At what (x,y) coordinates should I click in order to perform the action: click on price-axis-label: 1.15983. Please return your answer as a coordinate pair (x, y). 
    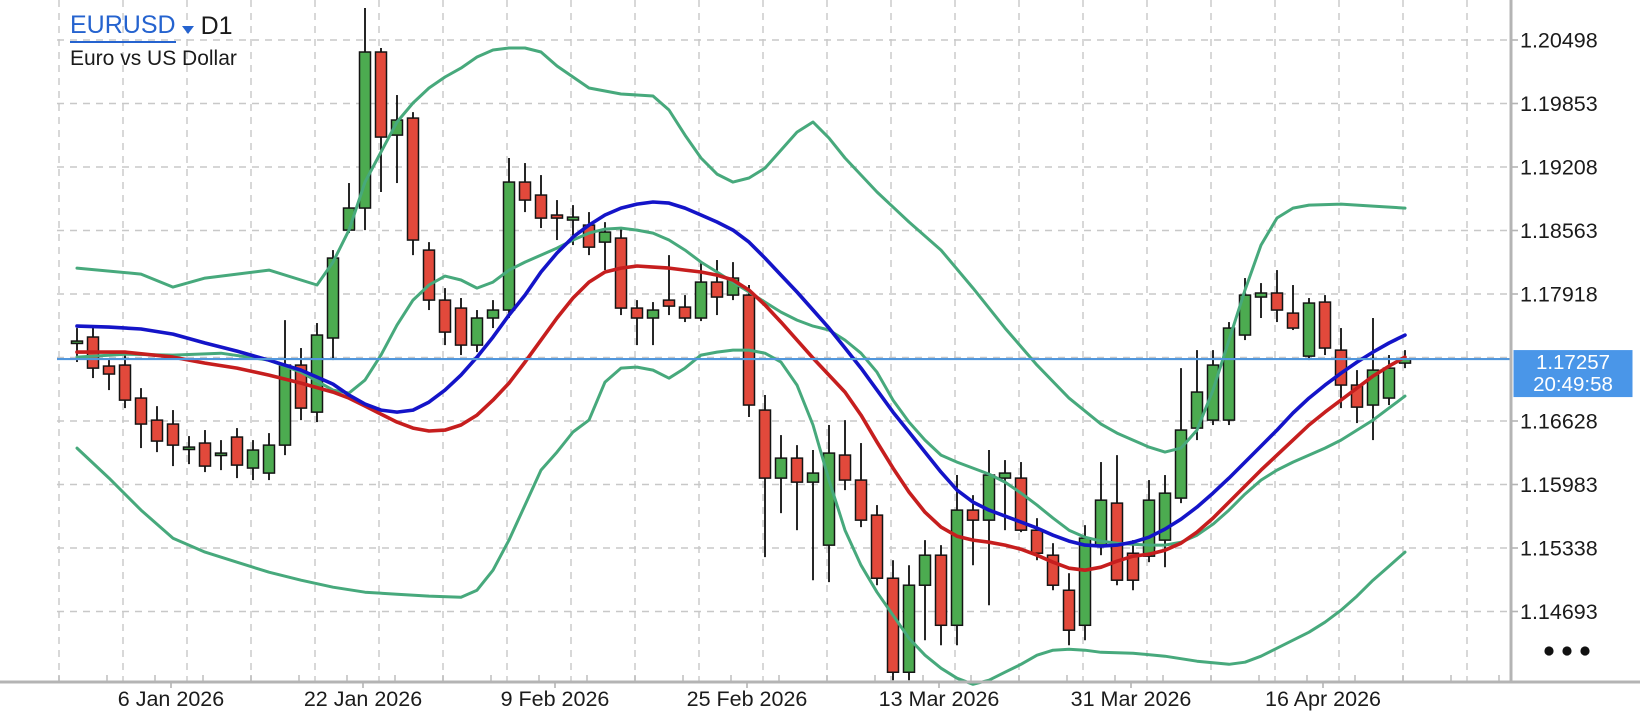
    Looking at the image, I should click on (1559, 485).